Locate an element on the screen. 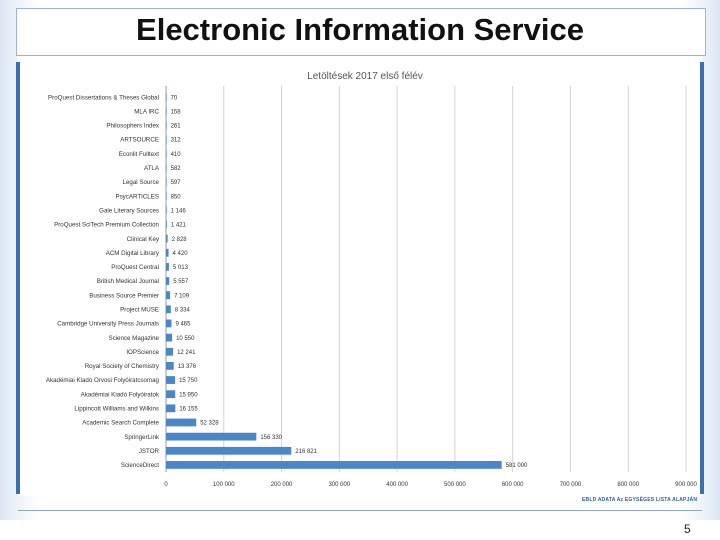 The width and height of the screenshot is (720, 540). slide-title: Electronic Information Service is located at coordinates (360, 29).